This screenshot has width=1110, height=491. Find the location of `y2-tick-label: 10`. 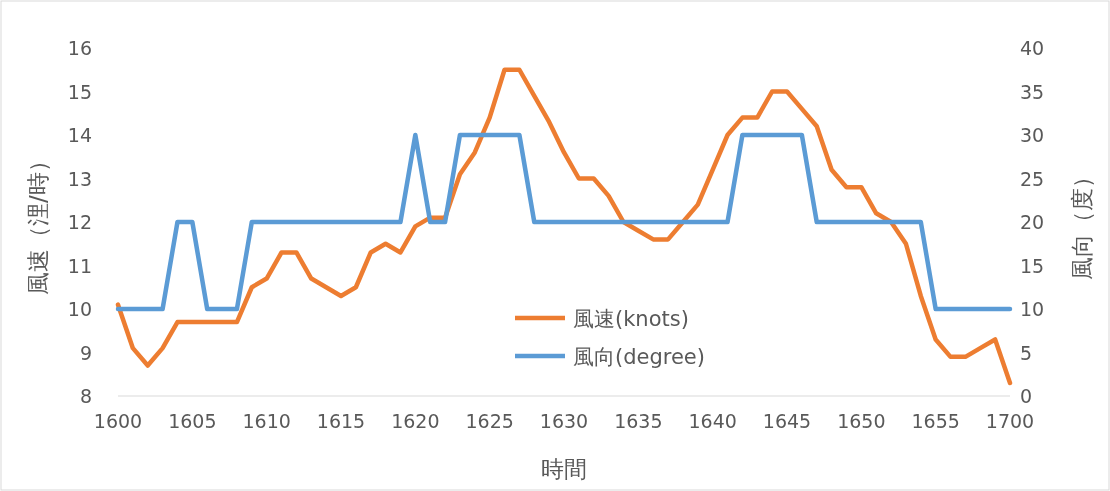

y2-tick-label: 10 is located at coordinates (1032, 309).